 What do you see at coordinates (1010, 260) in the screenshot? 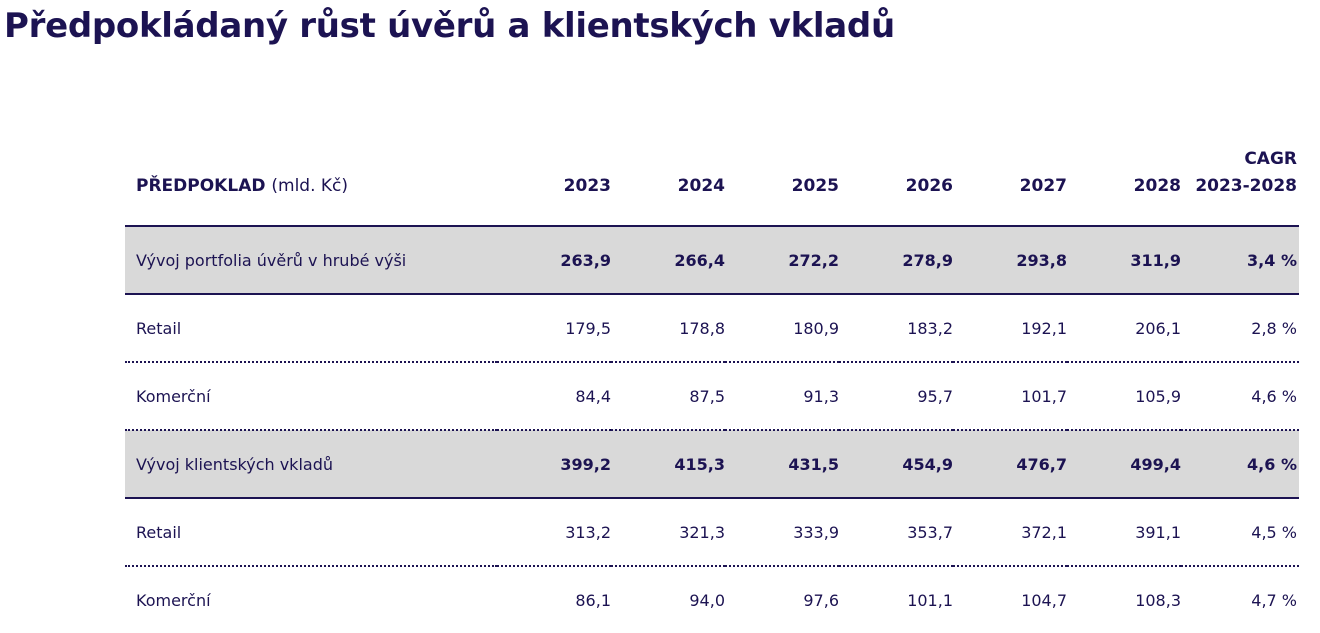
I see `row-value: 293,8` at bounding box center [1010, 260].